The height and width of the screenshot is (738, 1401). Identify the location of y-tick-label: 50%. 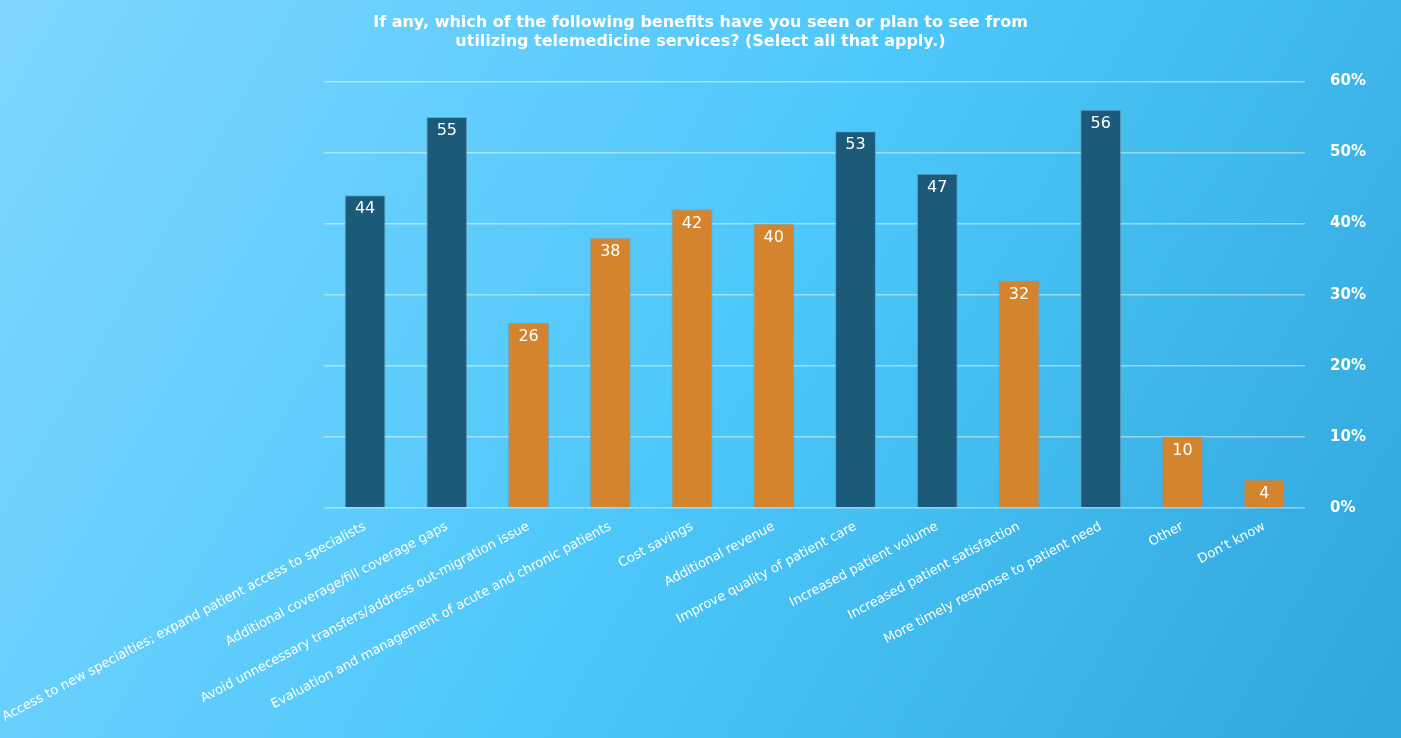
(1348, 151).